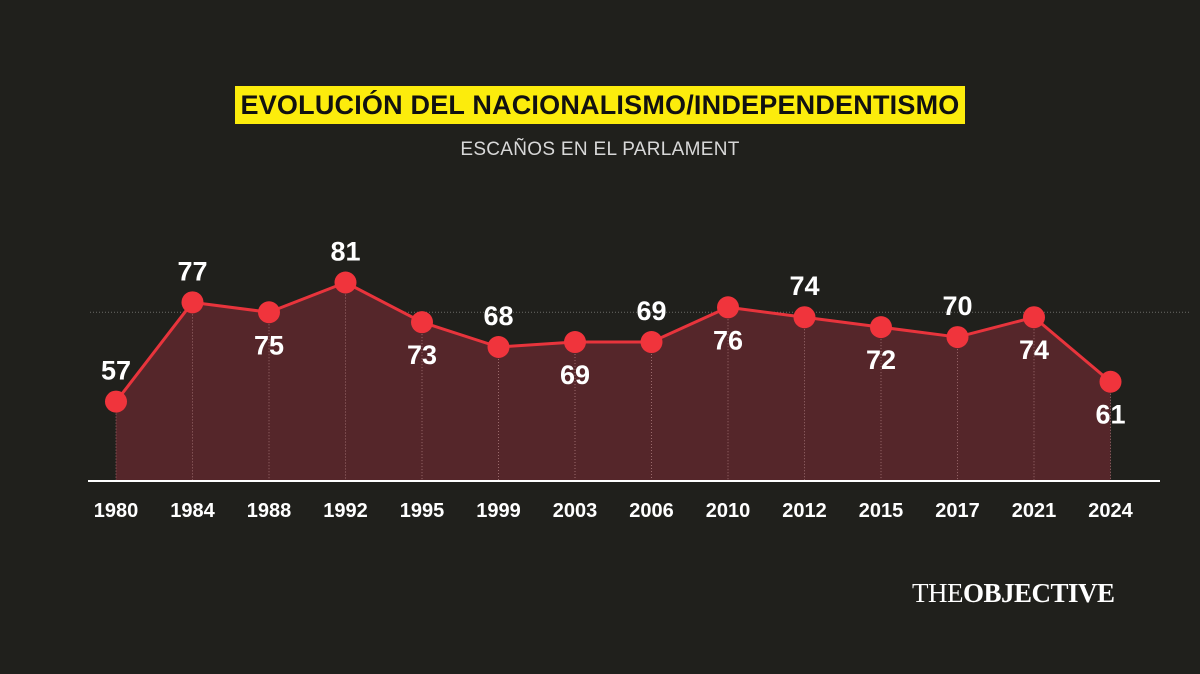  What do you see at coordinates (1034, 511) in the screenshot?
I see `x-tick-label: 2021` at bounding box center [1034, 511].